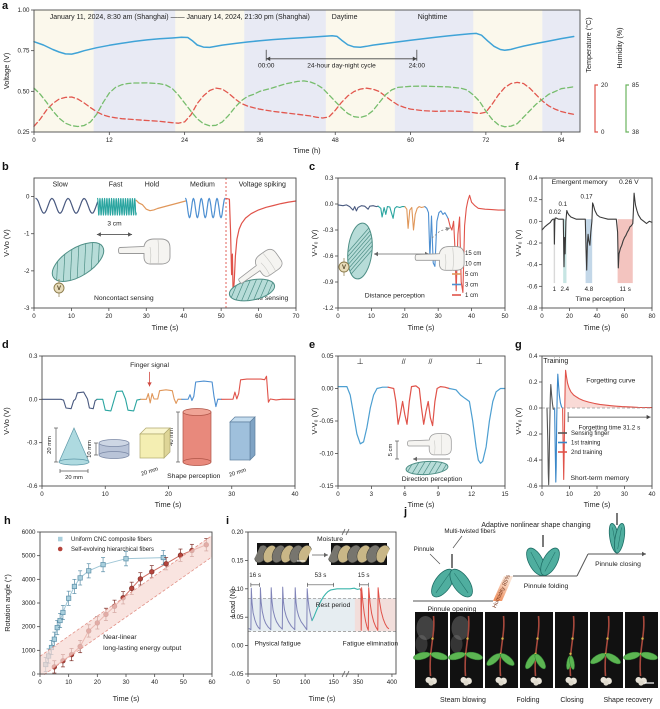 The height and width of the screenshot is (709, 660). What do you see at coordinates (610, 381) in the screenshot?
I see `svg-text: Forgetting curve` at bounding box center [610, 381].